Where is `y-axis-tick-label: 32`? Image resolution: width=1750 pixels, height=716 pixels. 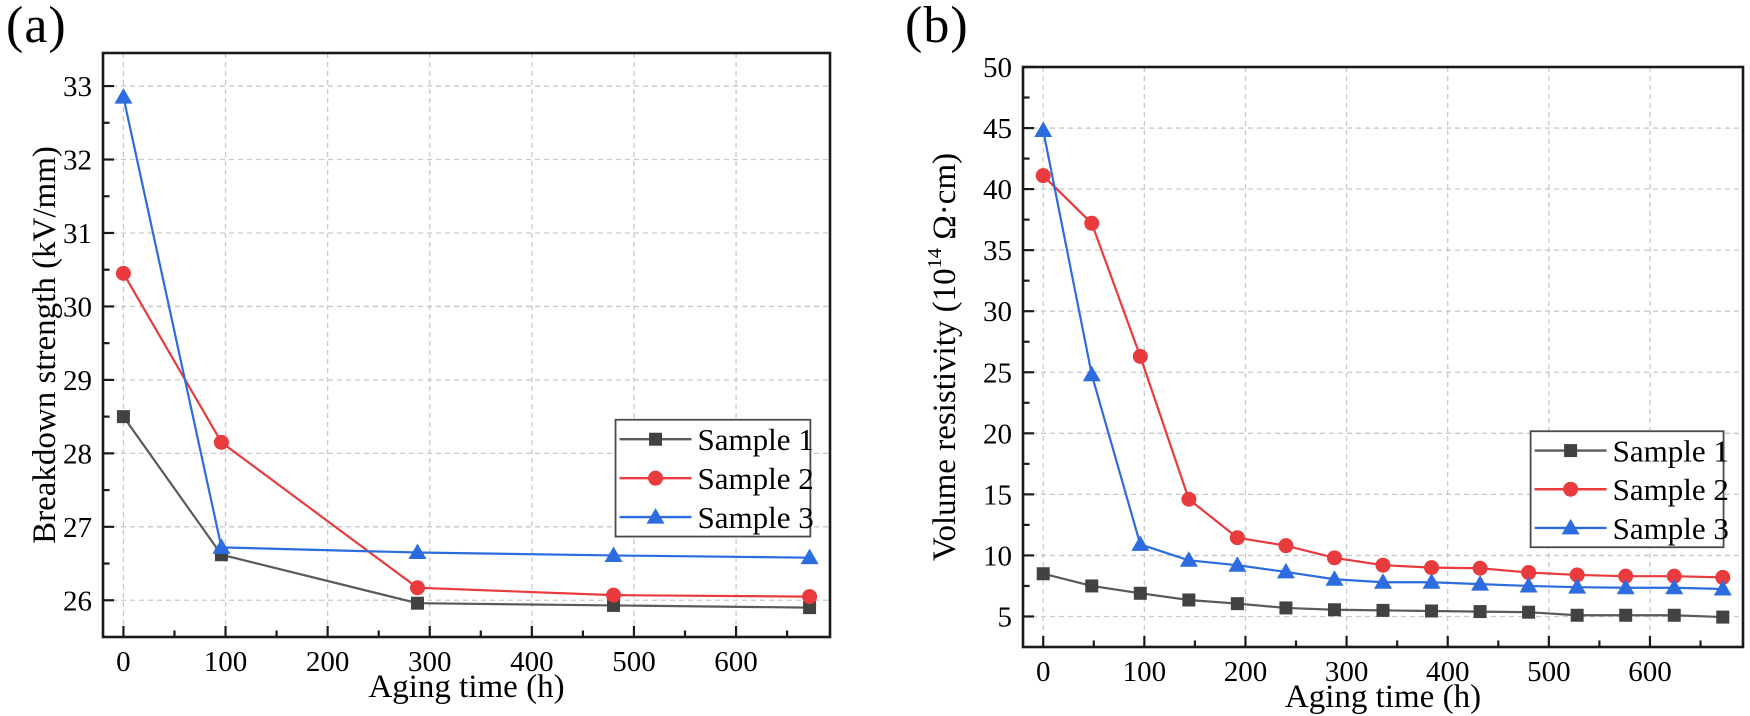 y-axis-tick-label: 32 is located at coordinates (77, 161).